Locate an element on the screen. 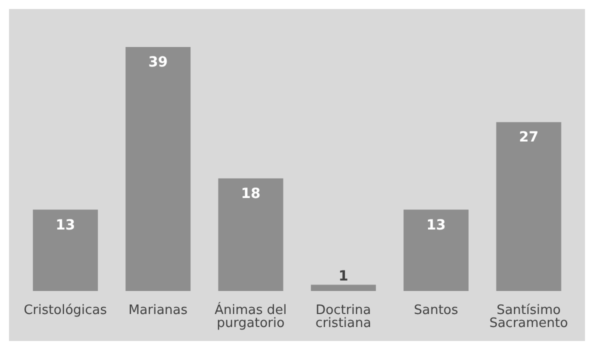  x-tick-label: Santísimo Sacramento is located at coordinates (528, 317).